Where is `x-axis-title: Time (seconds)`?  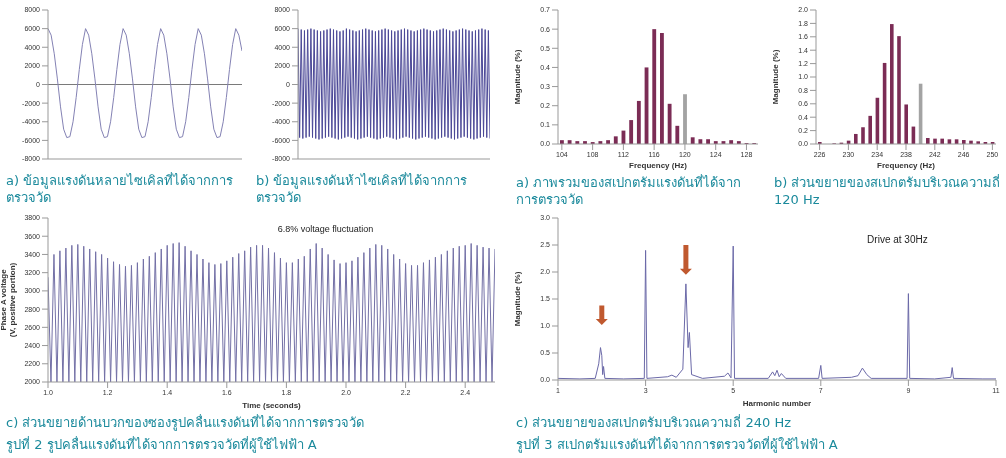 x-axis-title: Time (seconds) is located at coordinates (272, 405).